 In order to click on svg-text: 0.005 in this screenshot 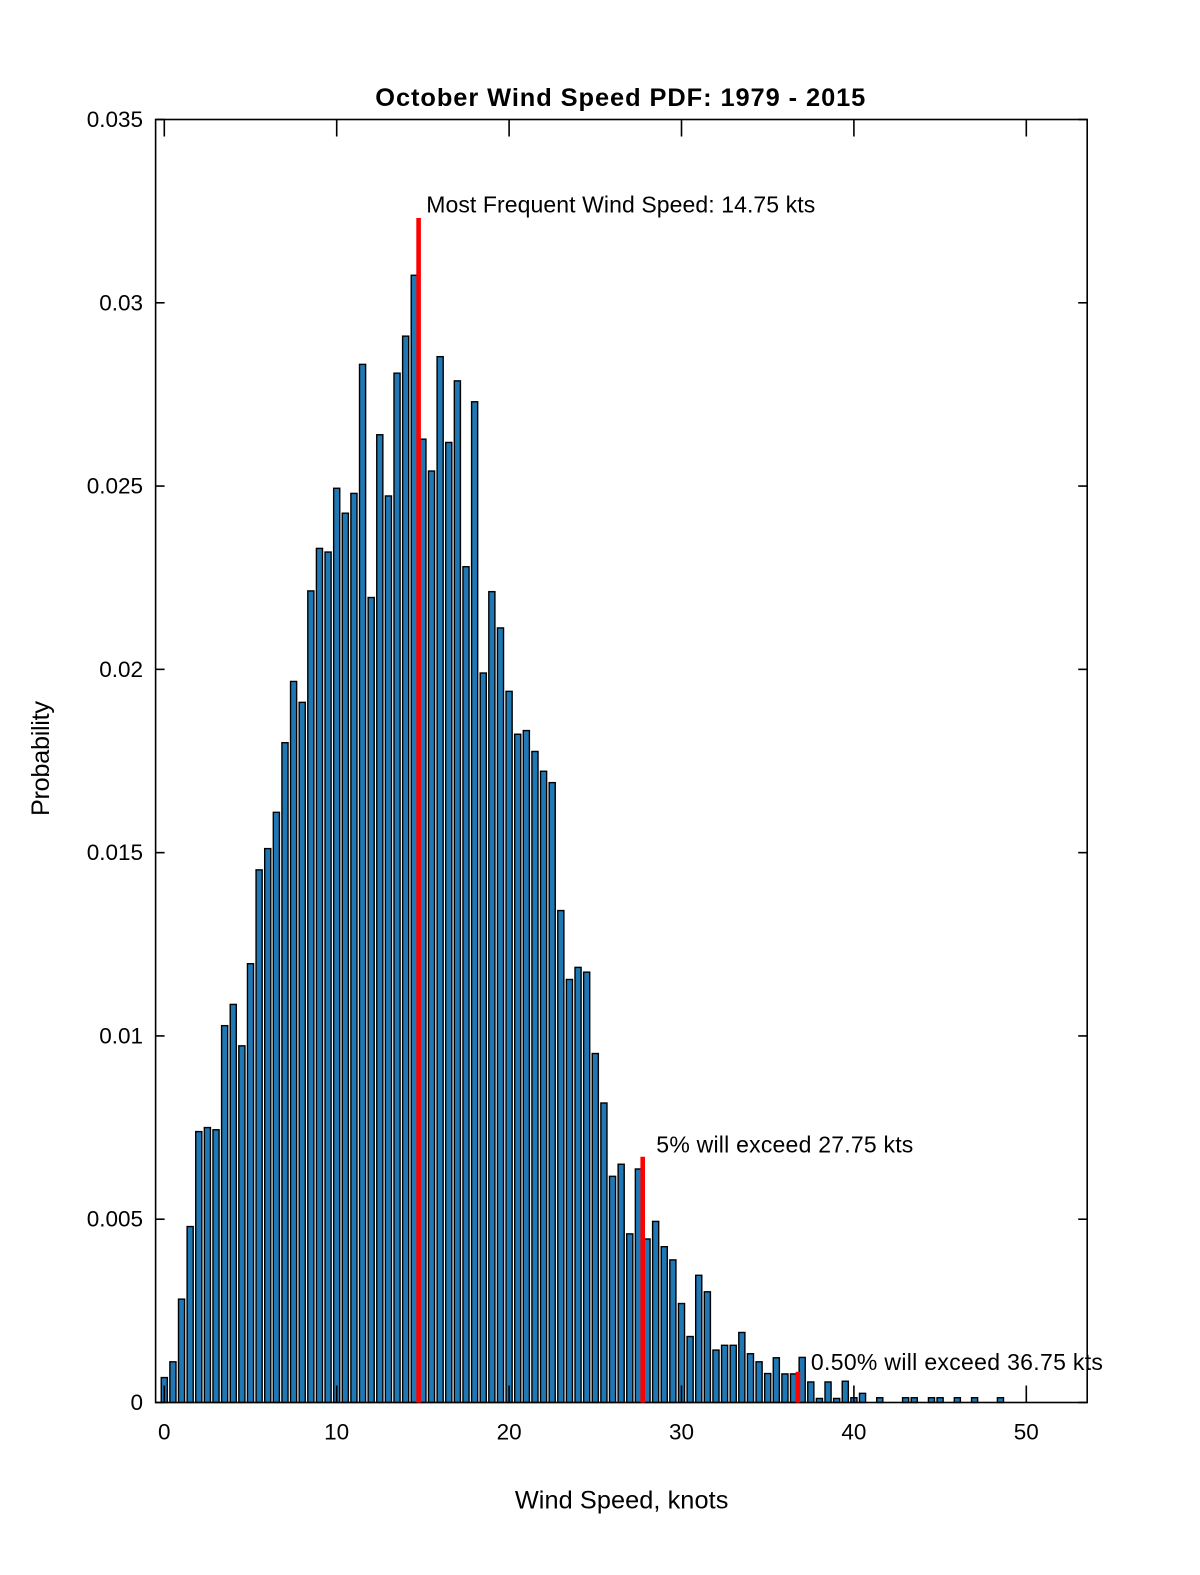, I will do `click(115, 1219)`.